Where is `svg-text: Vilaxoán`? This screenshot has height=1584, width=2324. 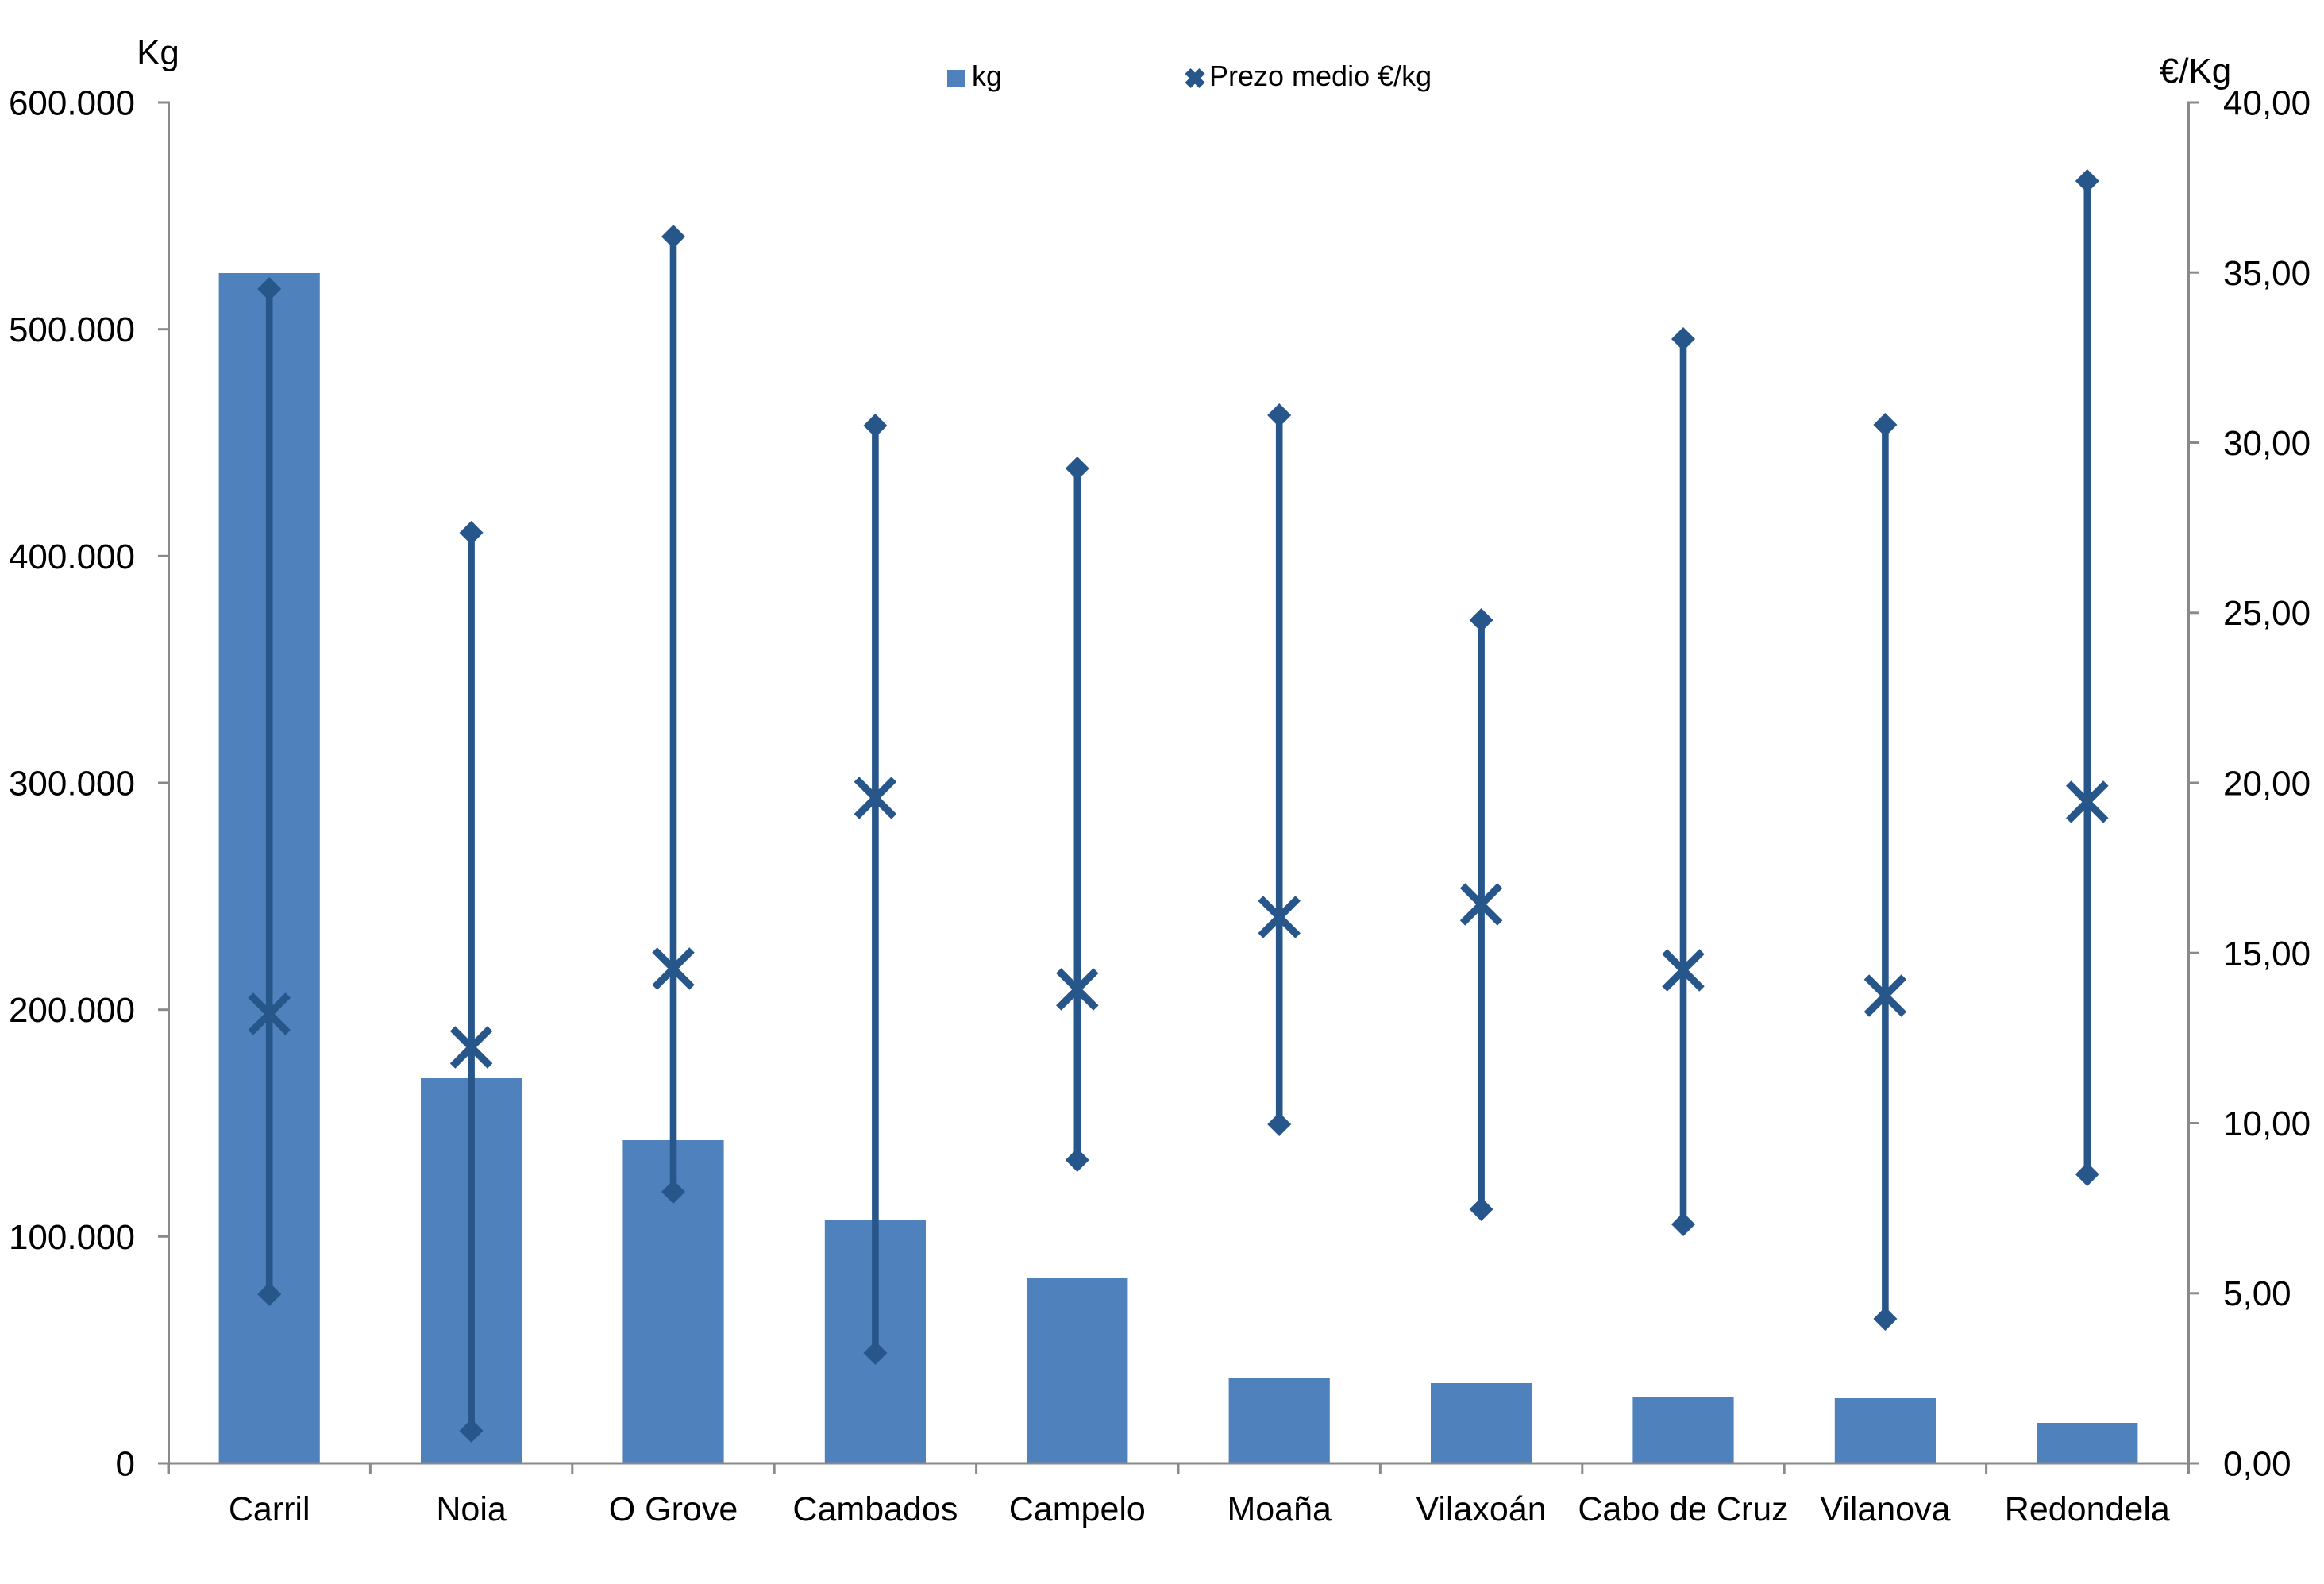
svg-text: Vilaxoán is located at coordinates (1481, 1509).